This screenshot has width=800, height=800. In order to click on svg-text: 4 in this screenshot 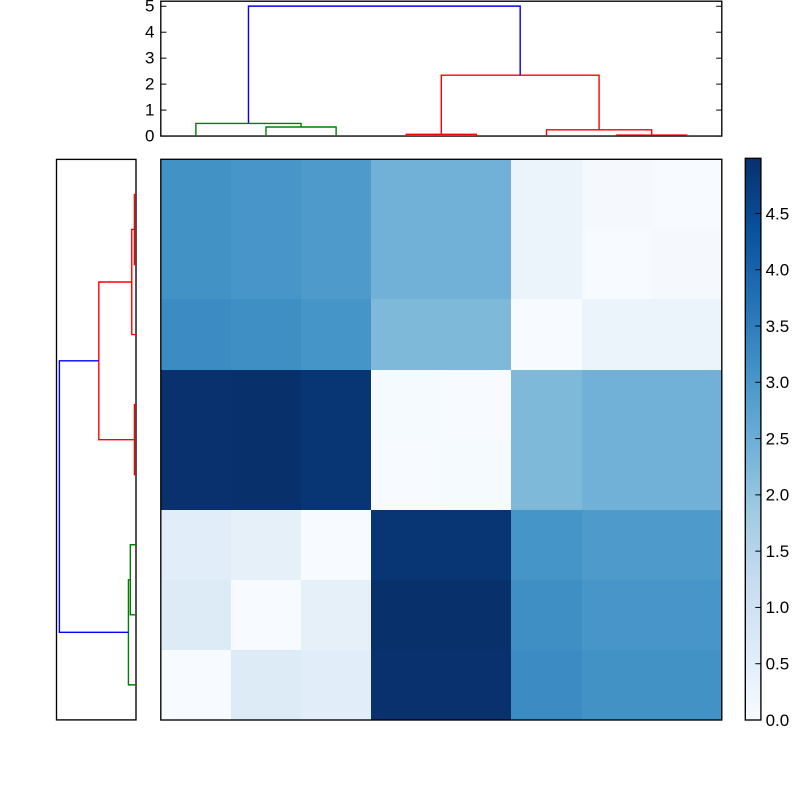, I will do `click(149, 32)`.